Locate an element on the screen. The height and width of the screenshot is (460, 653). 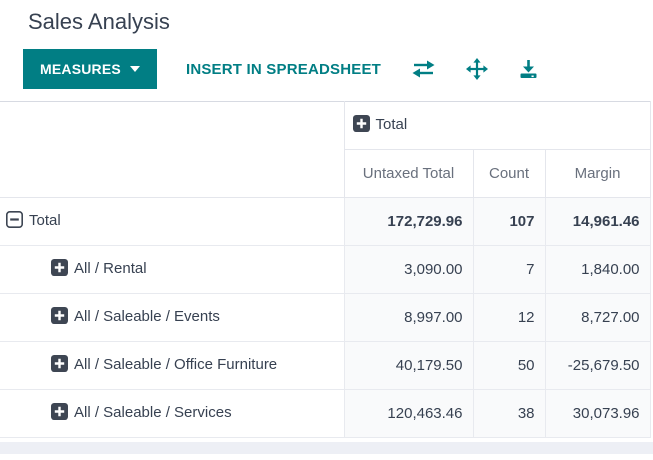
row-label: All / Saleable / Services is located at coordinates (153, 412).